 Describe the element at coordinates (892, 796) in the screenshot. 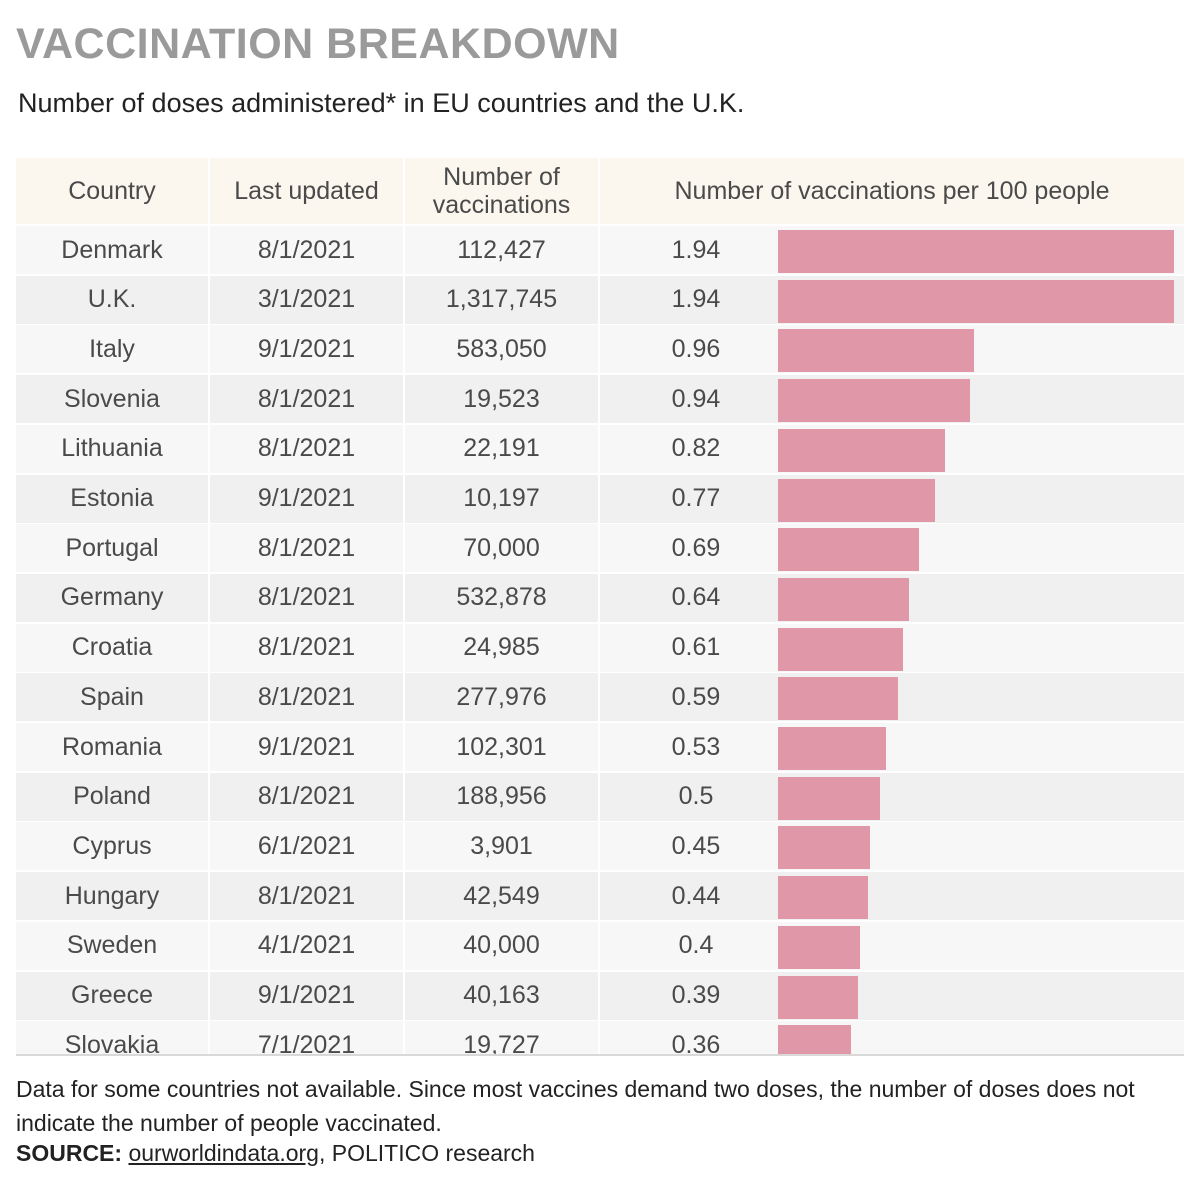

I see `cell-per-100: 0.5` at that location.